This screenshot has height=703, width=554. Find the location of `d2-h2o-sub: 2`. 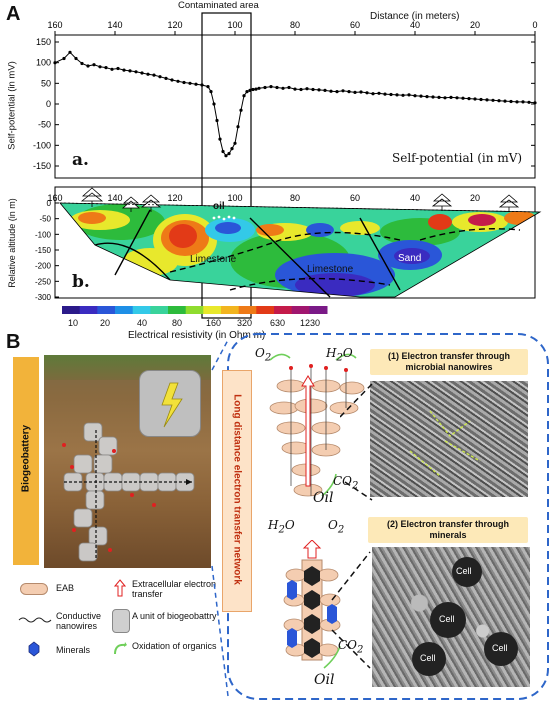

d2-h2o-sub: 2 is located at coordinates (281, 530).